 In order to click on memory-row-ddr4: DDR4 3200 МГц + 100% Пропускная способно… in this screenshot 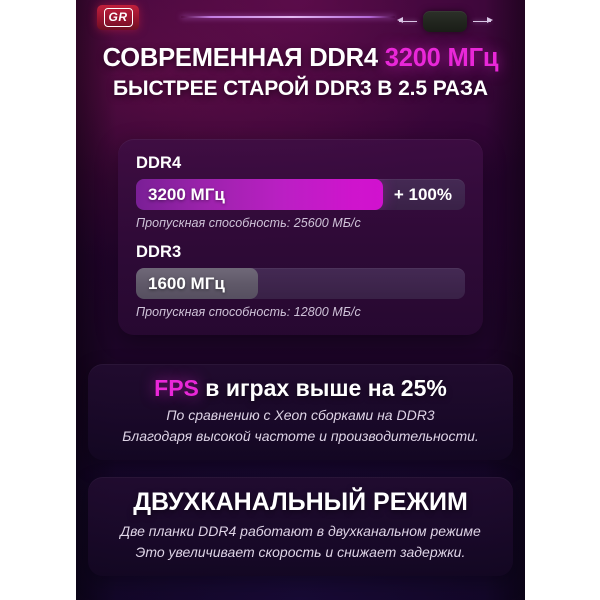, I will do `click(300, 192)`.